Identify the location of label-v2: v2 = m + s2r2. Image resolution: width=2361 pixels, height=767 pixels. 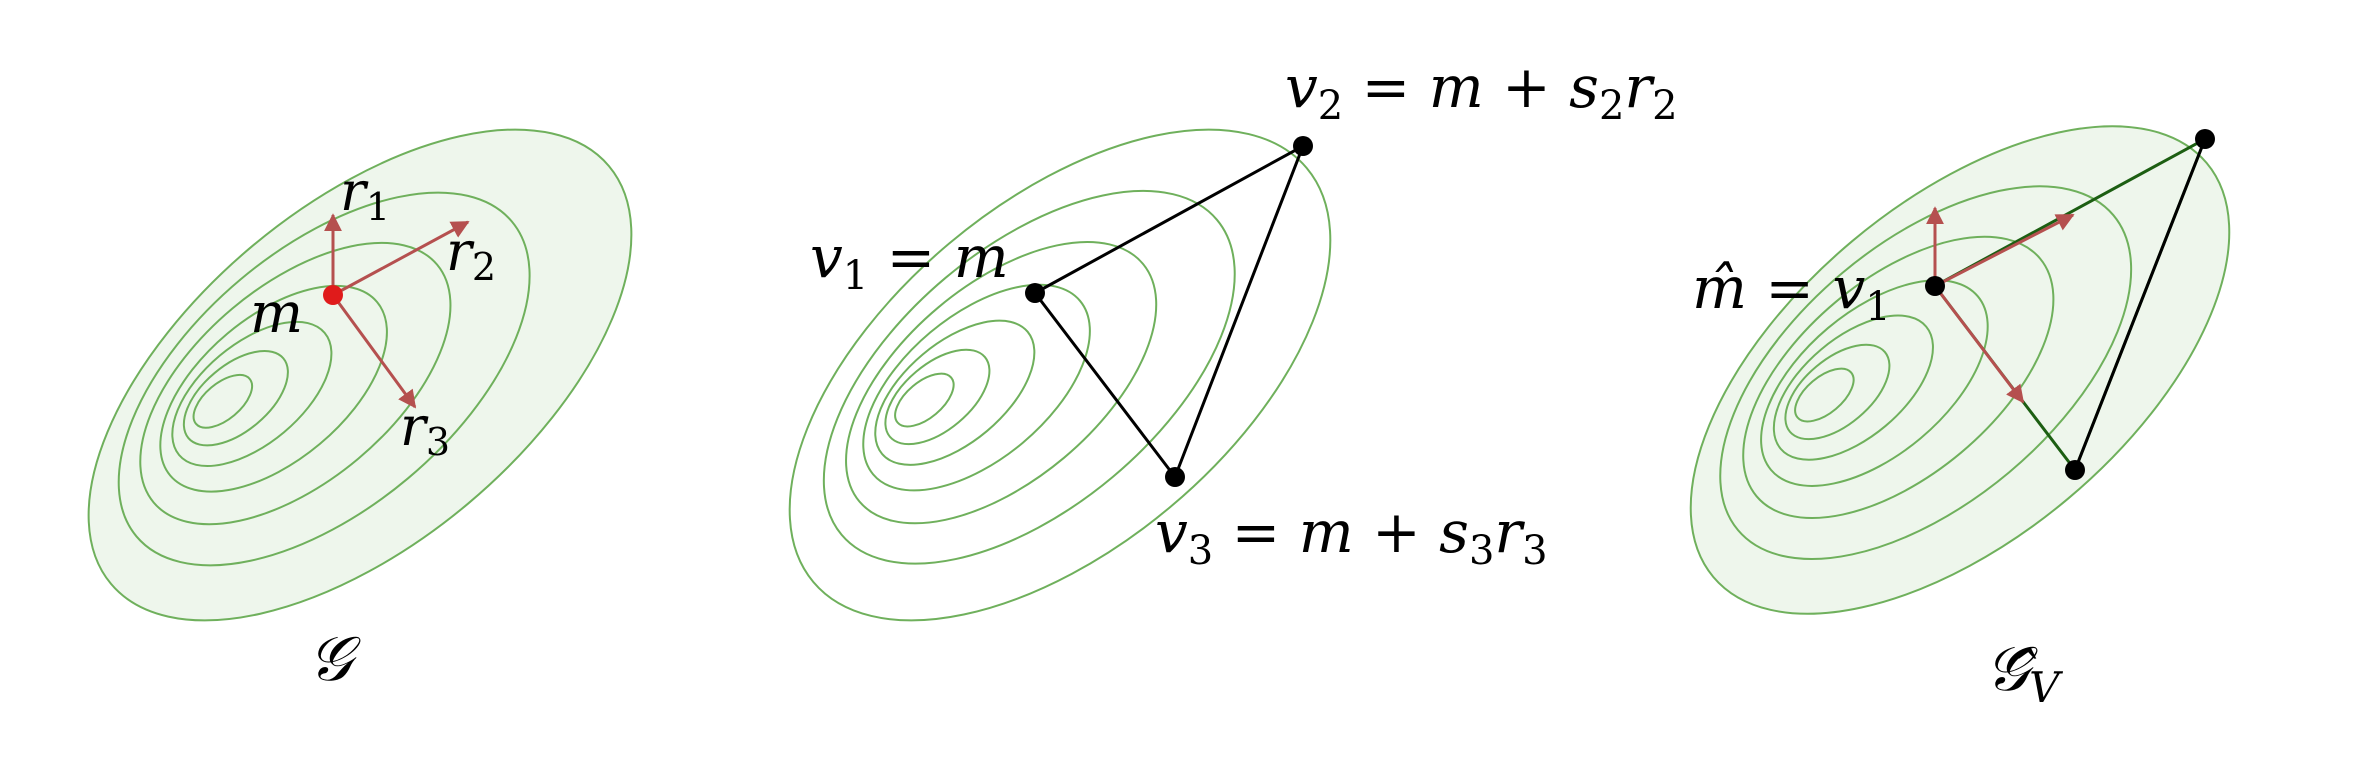
(1481, 91).